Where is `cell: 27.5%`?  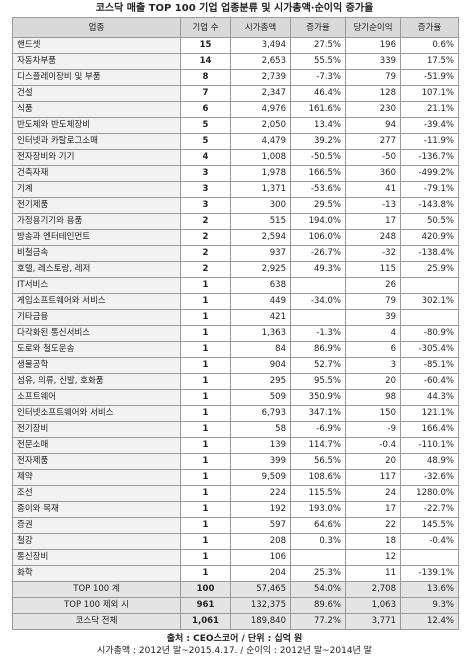
cell: 27.5% is located at coordinates (318, 45).